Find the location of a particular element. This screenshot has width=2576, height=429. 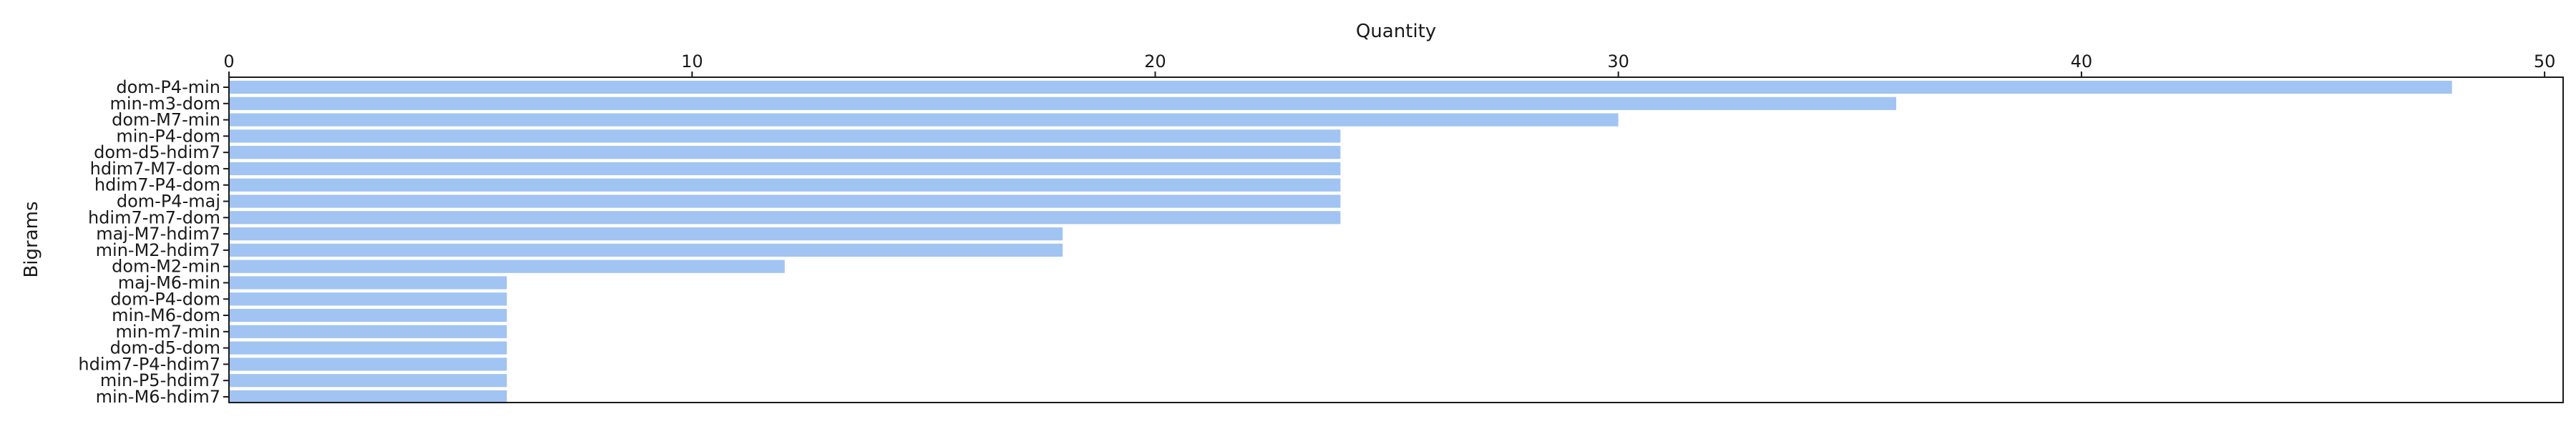

category-label: dom-M2-min is located at coordinates (166, 267).